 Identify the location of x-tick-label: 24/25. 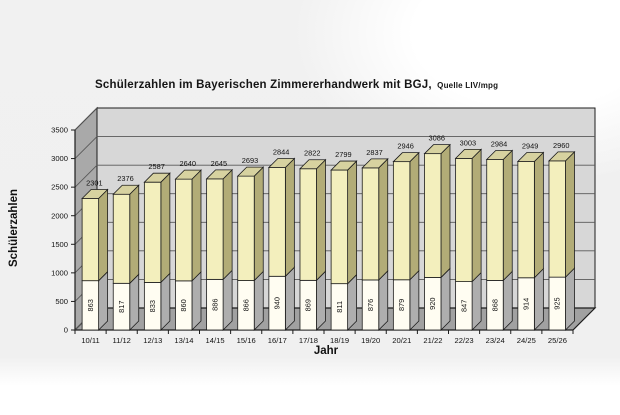
(526, 340).